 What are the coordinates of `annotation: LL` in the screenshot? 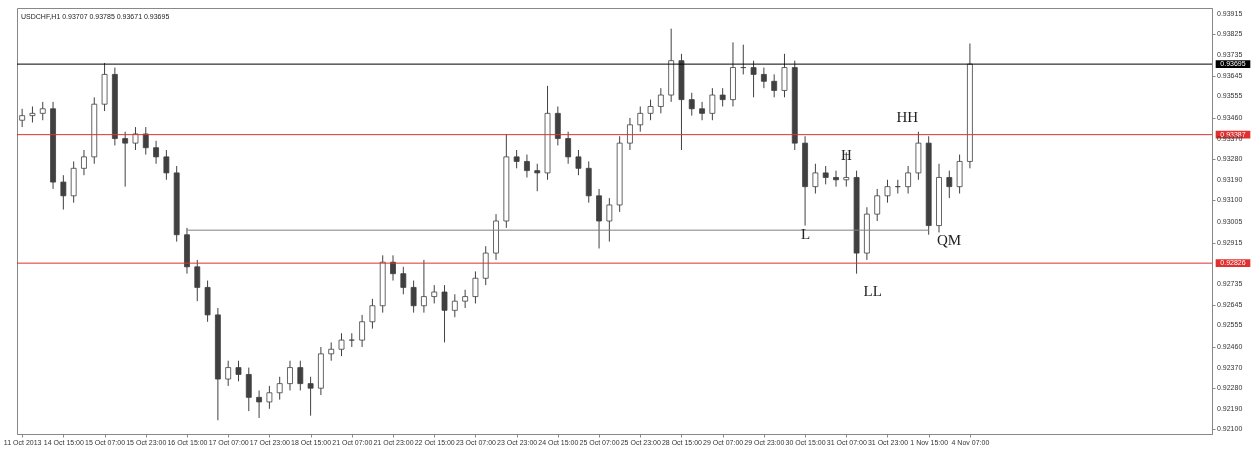 It's located at (872, 291).